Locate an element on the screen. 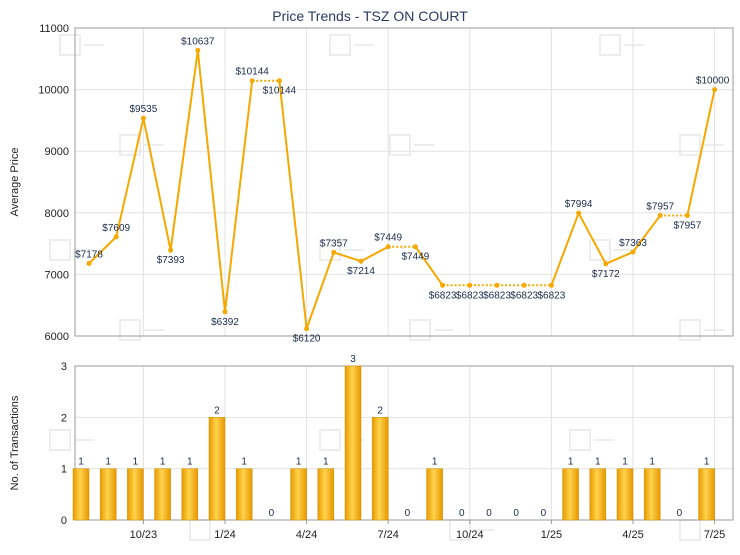  transaction-count-label: 3 is located at coordinates (353, 359).